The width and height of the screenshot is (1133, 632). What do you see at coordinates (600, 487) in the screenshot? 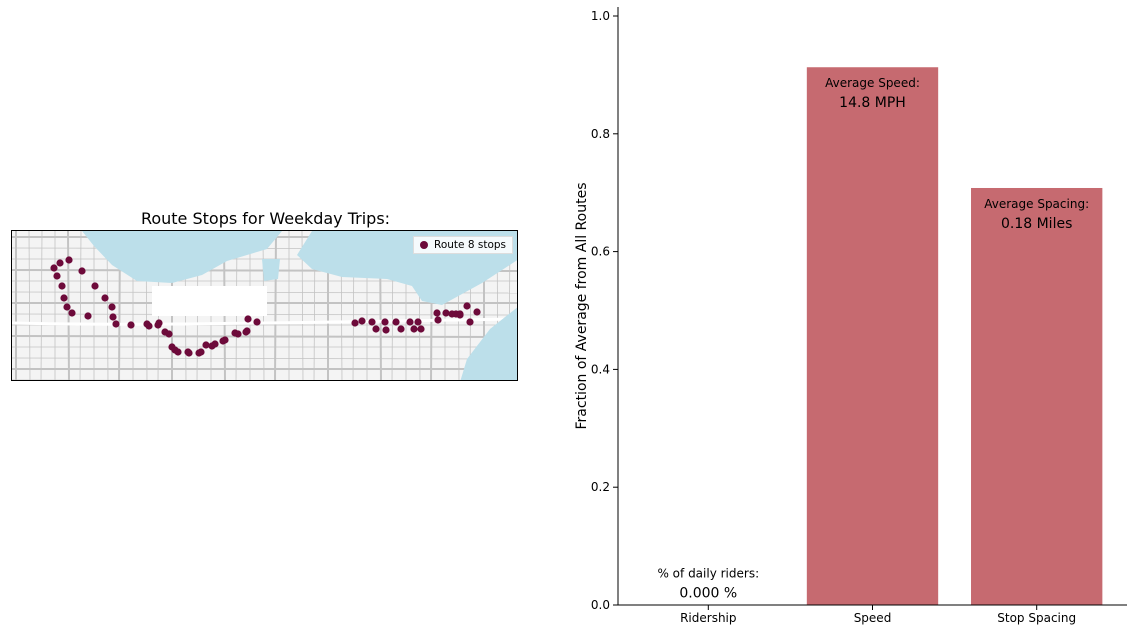
I see `y-tick-label: 0.2` at bounding box center [600, 487].